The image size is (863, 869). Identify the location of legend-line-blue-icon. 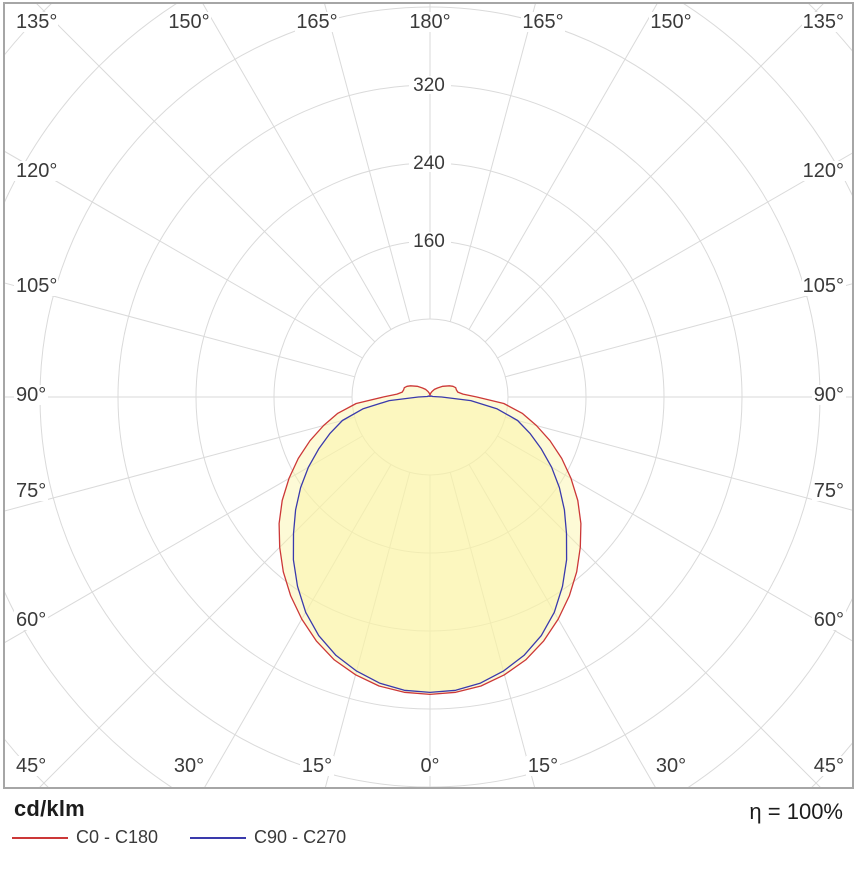
(218, 837).